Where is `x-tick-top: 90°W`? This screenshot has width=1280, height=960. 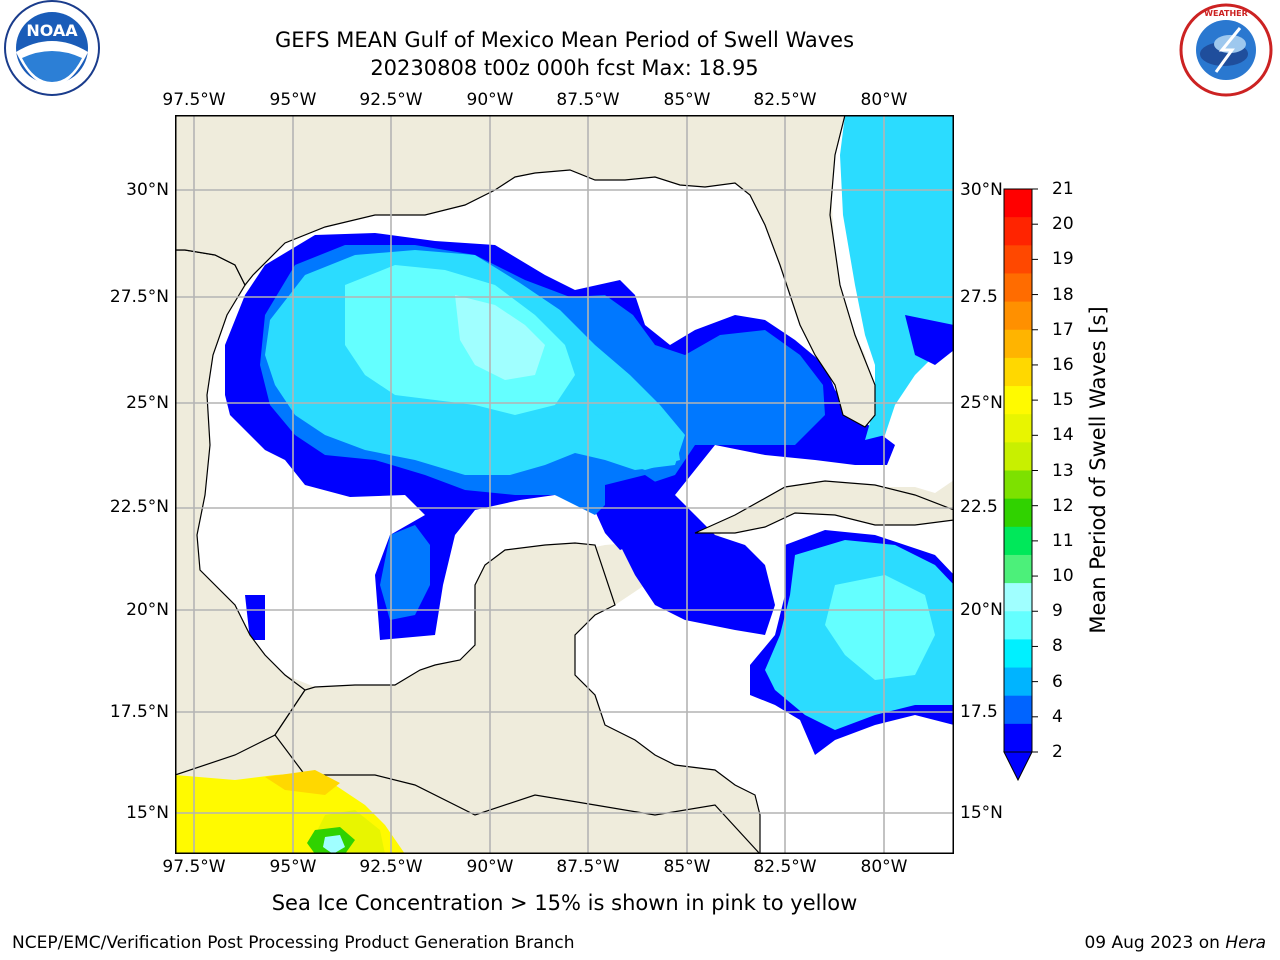
x-tick-top: 90°W is located at coordinates (490, 100).